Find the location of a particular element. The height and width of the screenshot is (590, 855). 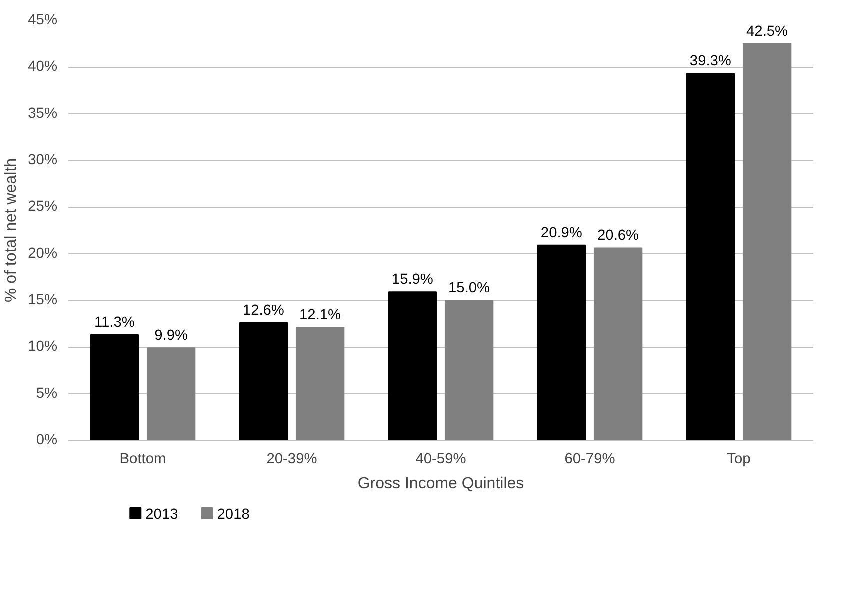

y-tick-label: 5% is located at coordinates (47, 394).